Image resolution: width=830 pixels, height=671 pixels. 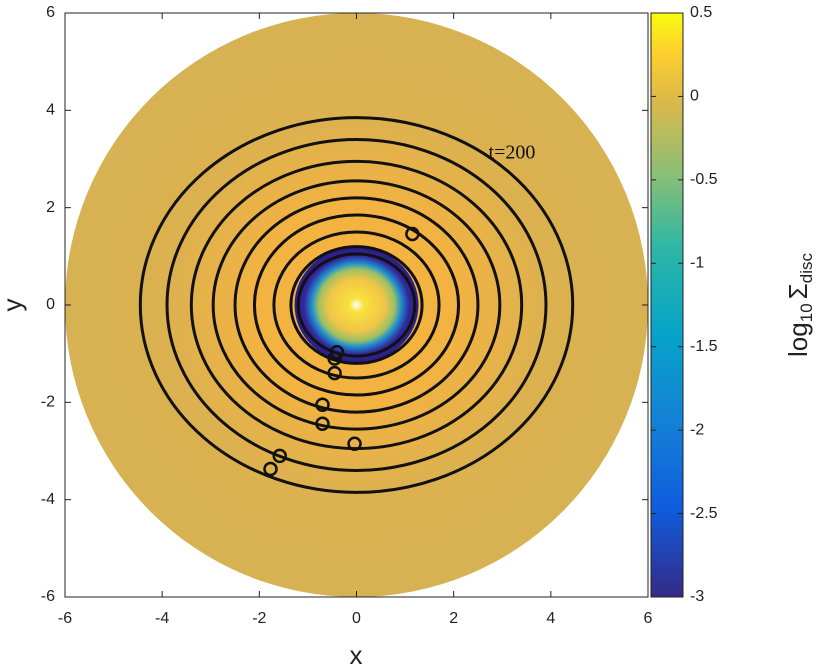 What do you see at coordinates (512, 153) in the screenshot?
I see `annotation: t=200` at bounding box center [512, 153].